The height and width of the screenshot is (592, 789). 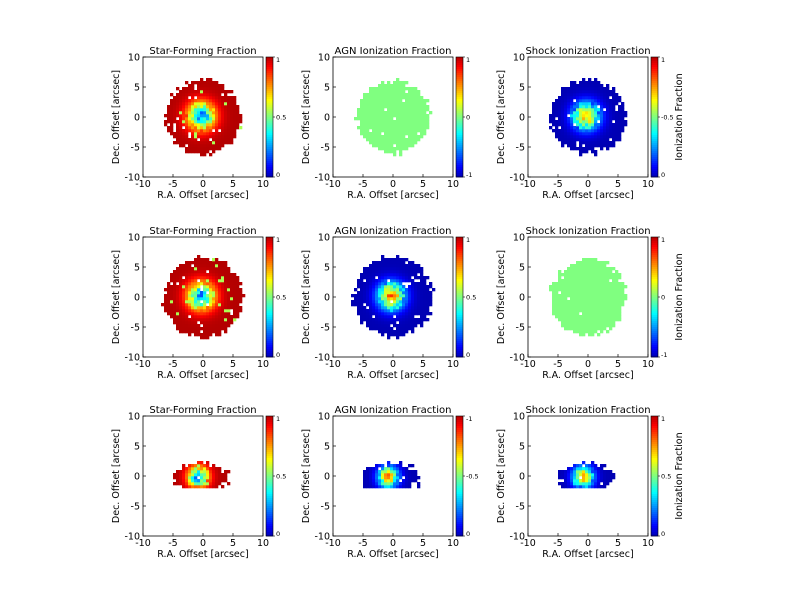 I want to click on y-tick-label: -10, so click(x=322, y=358).